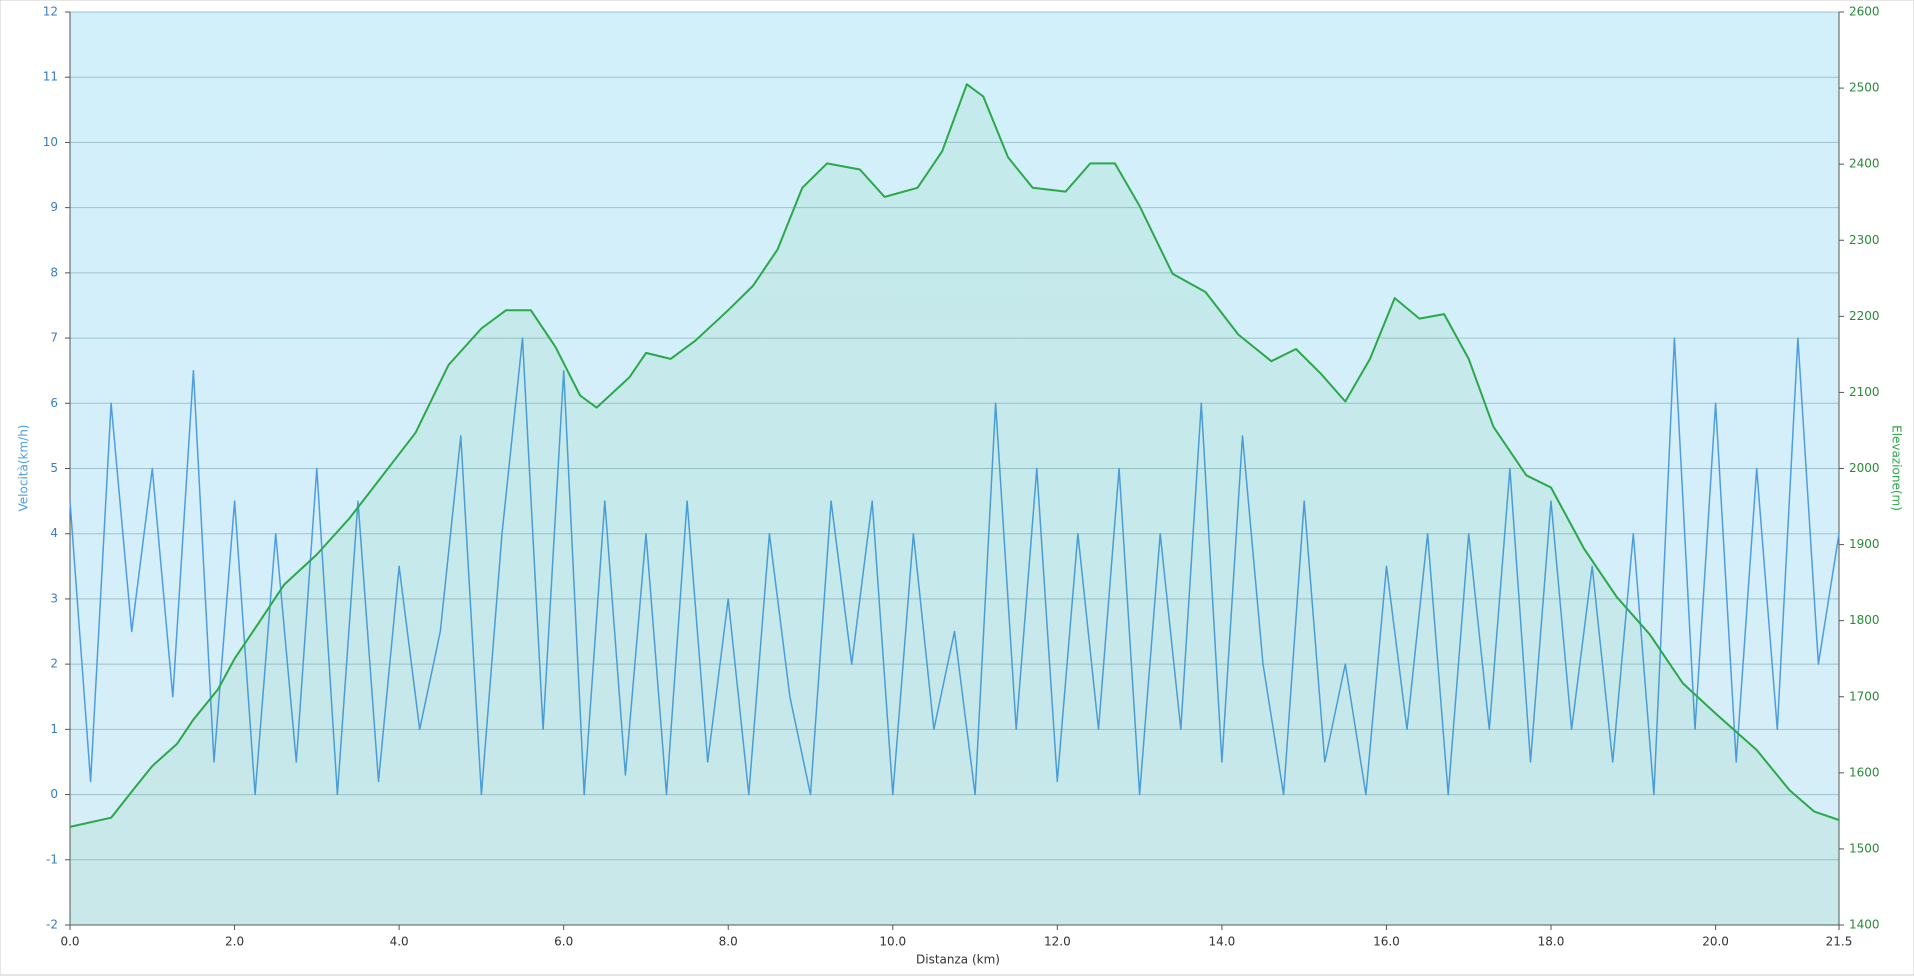  I want to click on y-tick-label: 7, so click(54, 338).